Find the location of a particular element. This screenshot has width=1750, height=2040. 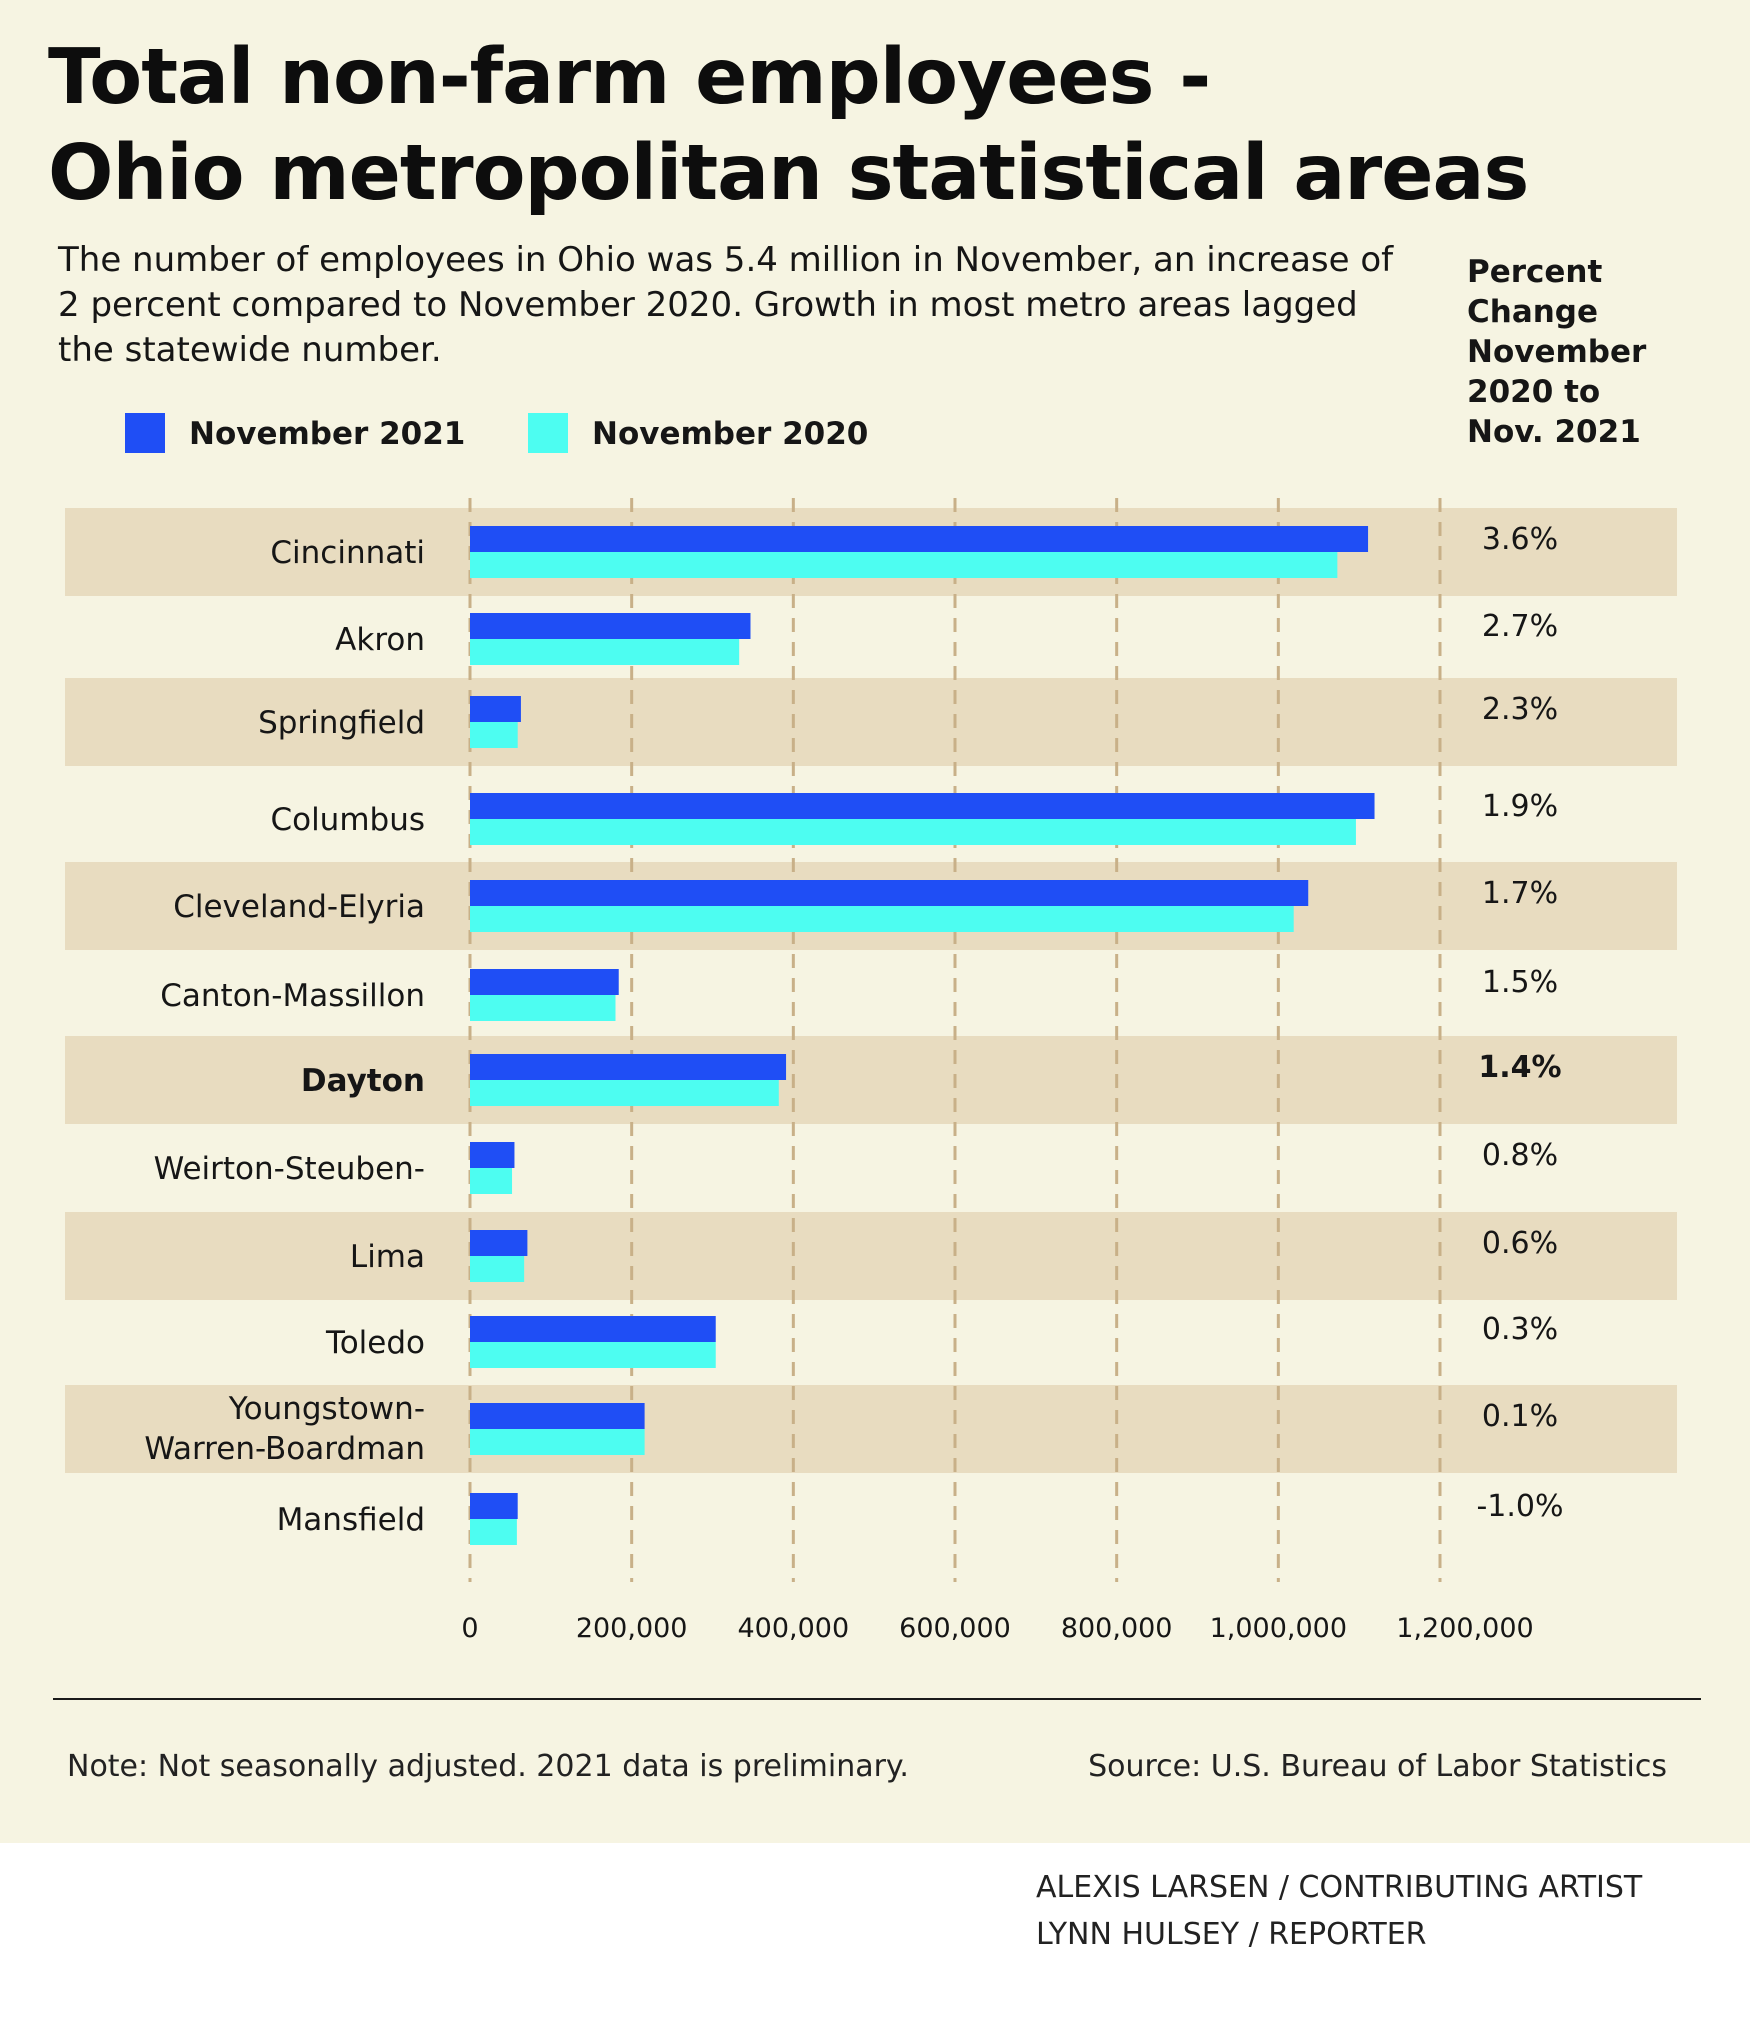

category-label: Columbus is located at coordinates (347, 820).